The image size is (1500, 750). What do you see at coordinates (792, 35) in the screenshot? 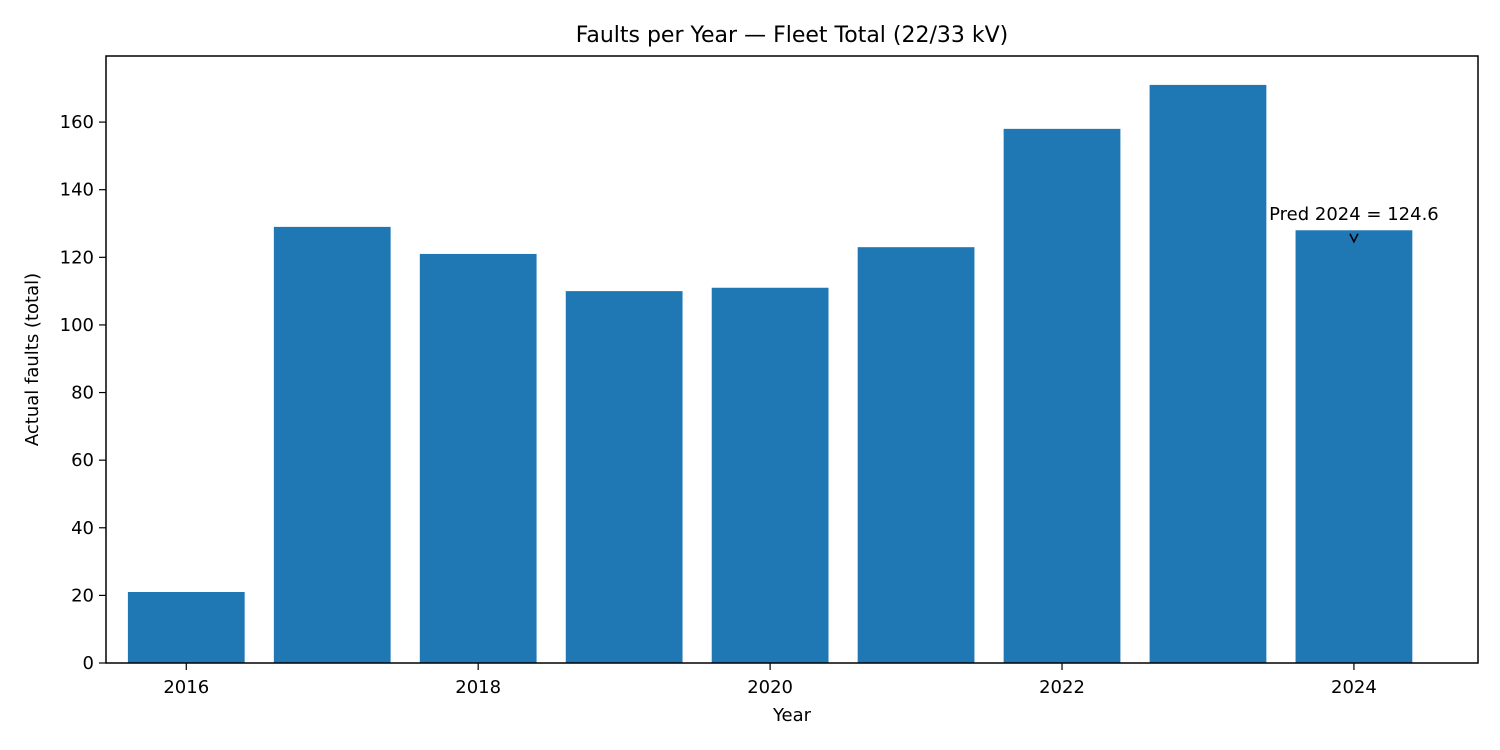
I see `chart-title: Faults per Year — Fleet Total (22/33 kV)` at bounding box center [792, 35].